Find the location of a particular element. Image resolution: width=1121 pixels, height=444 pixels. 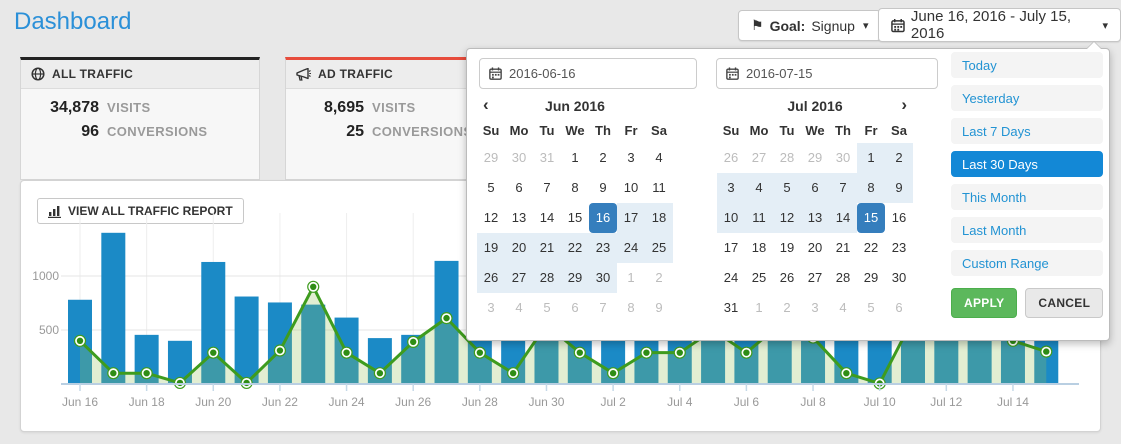

range-option-last-month: Last Month is located at coordinates (1027, 230).